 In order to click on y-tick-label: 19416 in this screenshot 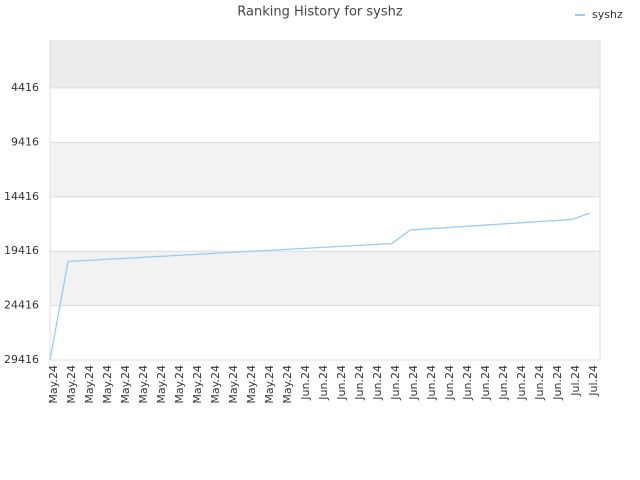, I will do `click(21, 250)`.